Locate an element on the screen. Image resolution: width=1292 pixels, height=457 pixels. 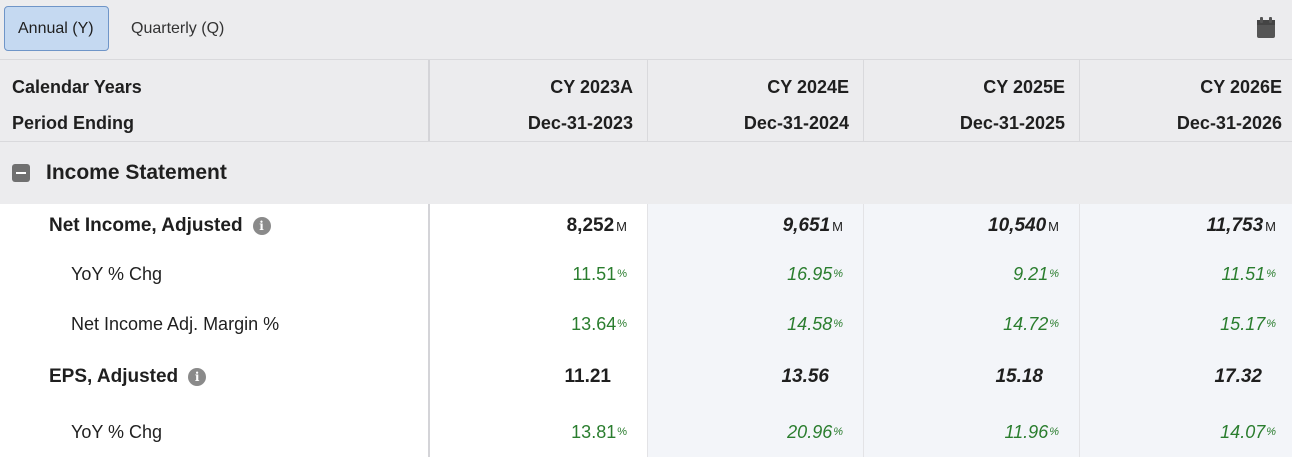
column-year: CY 2024E is located at coordinates (808, 87).